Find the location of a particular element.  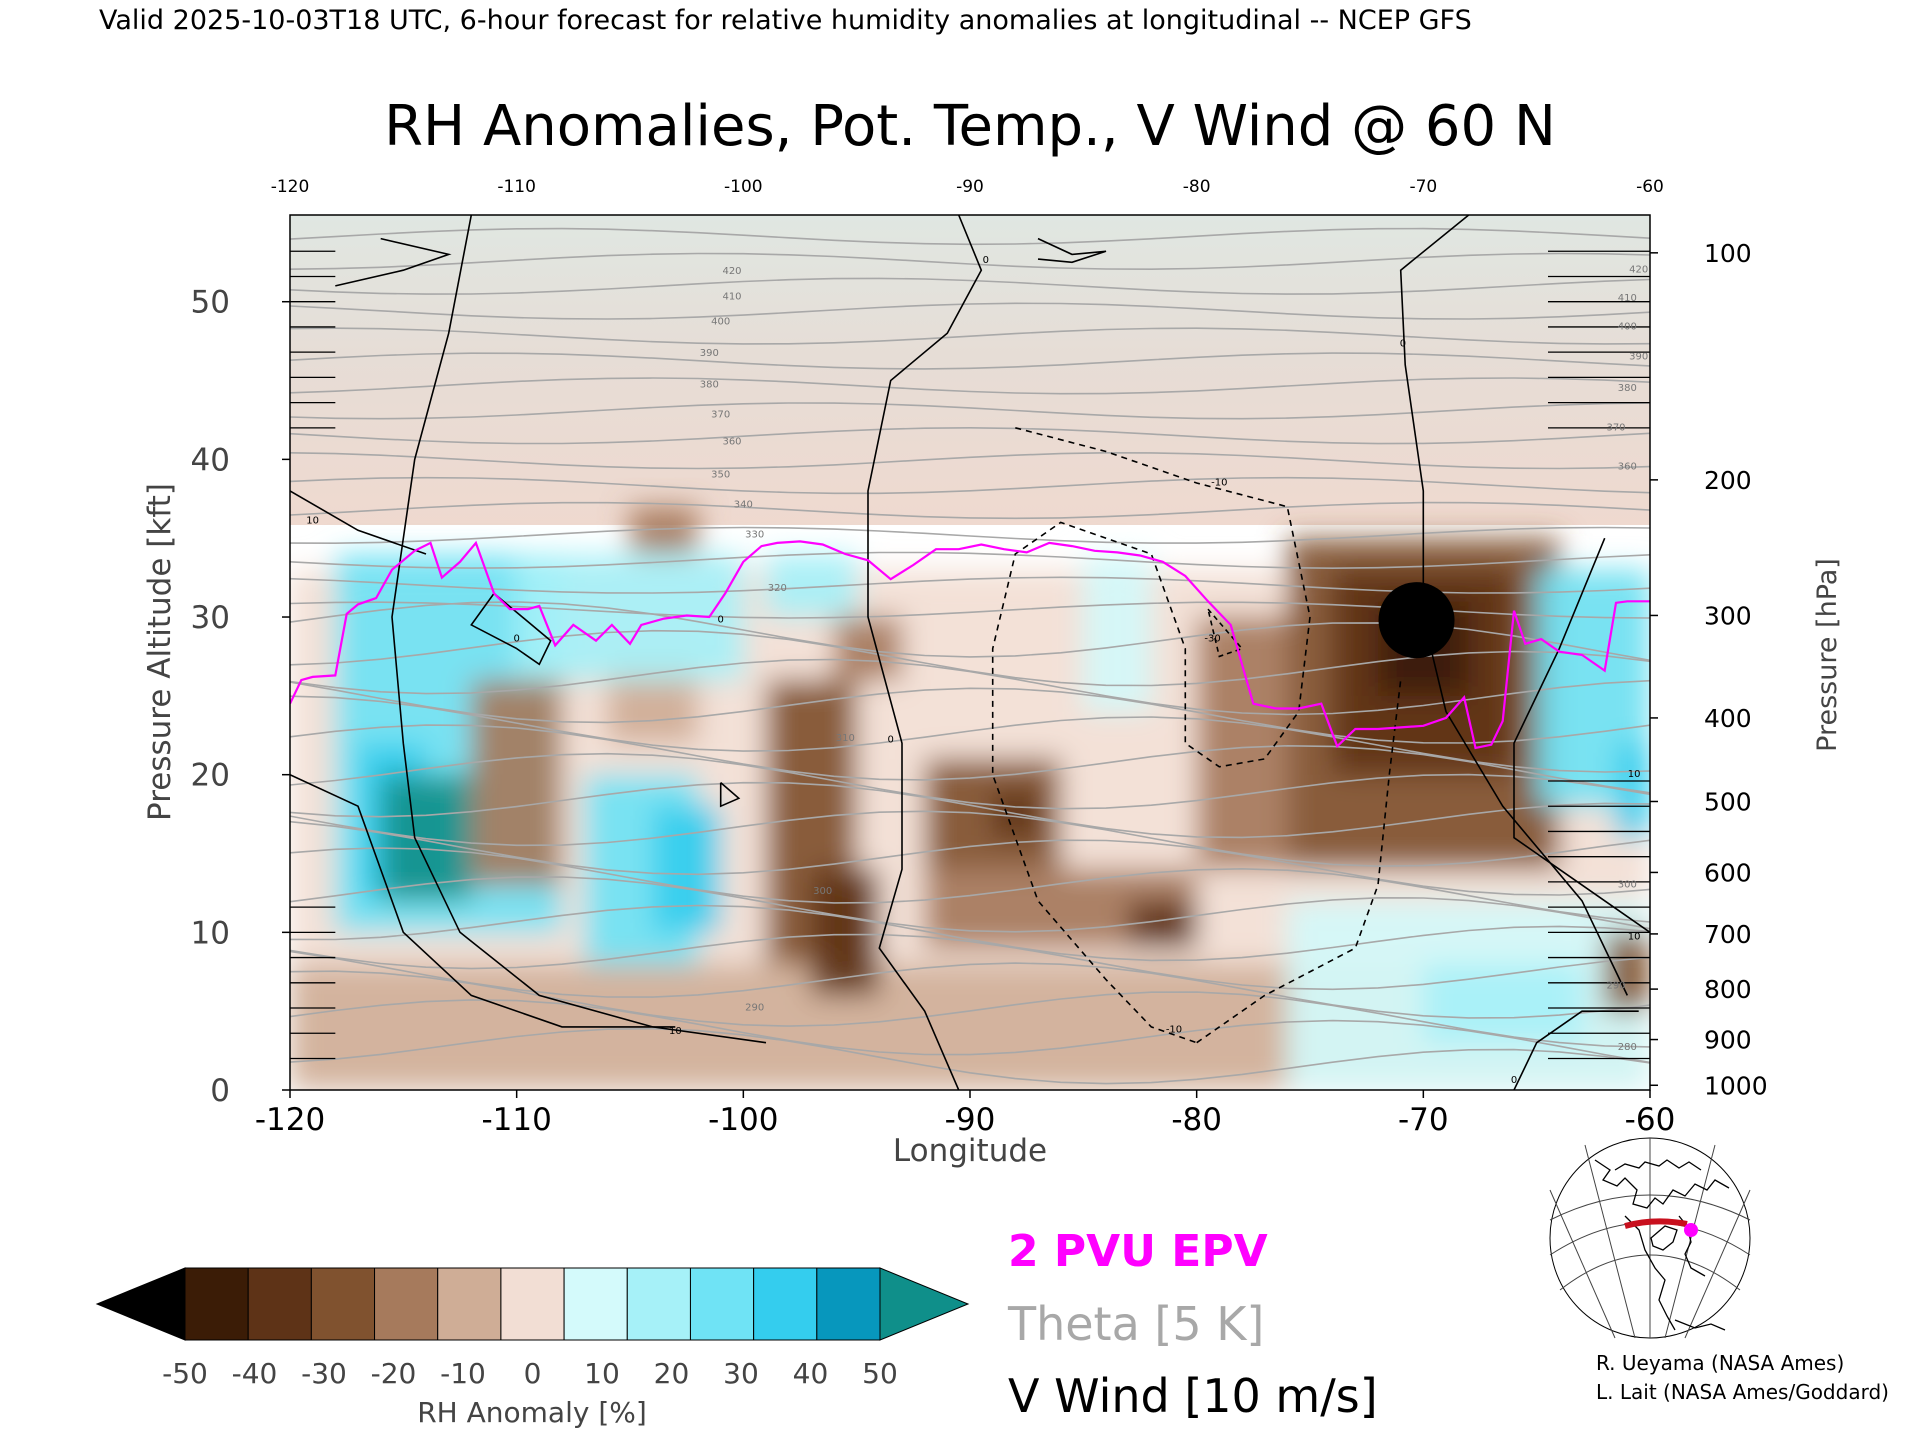

x-tick-label: -80 is located at coordinates (1196, 1120).